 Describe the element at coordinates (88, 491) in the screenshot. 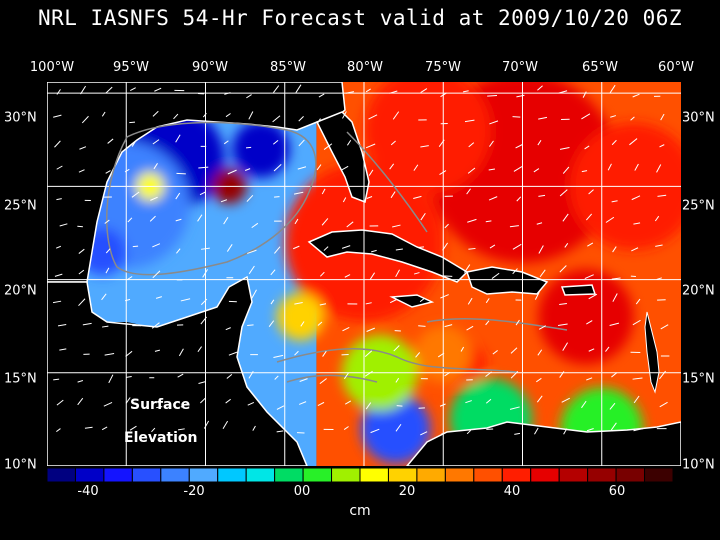

I see `colorbar-tick: -40` at that location.